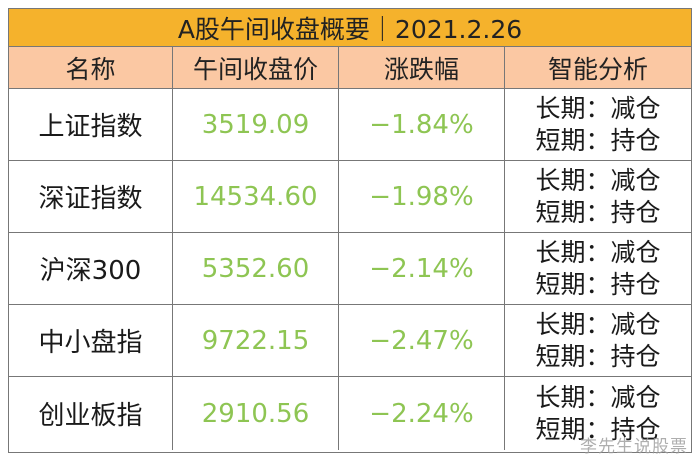 This screenshot has height=461, width=700. What do you see at coordinates (91, 340) in the screenshot?
I see `index-name: 中小盘指` at bounding box center [91, 340].